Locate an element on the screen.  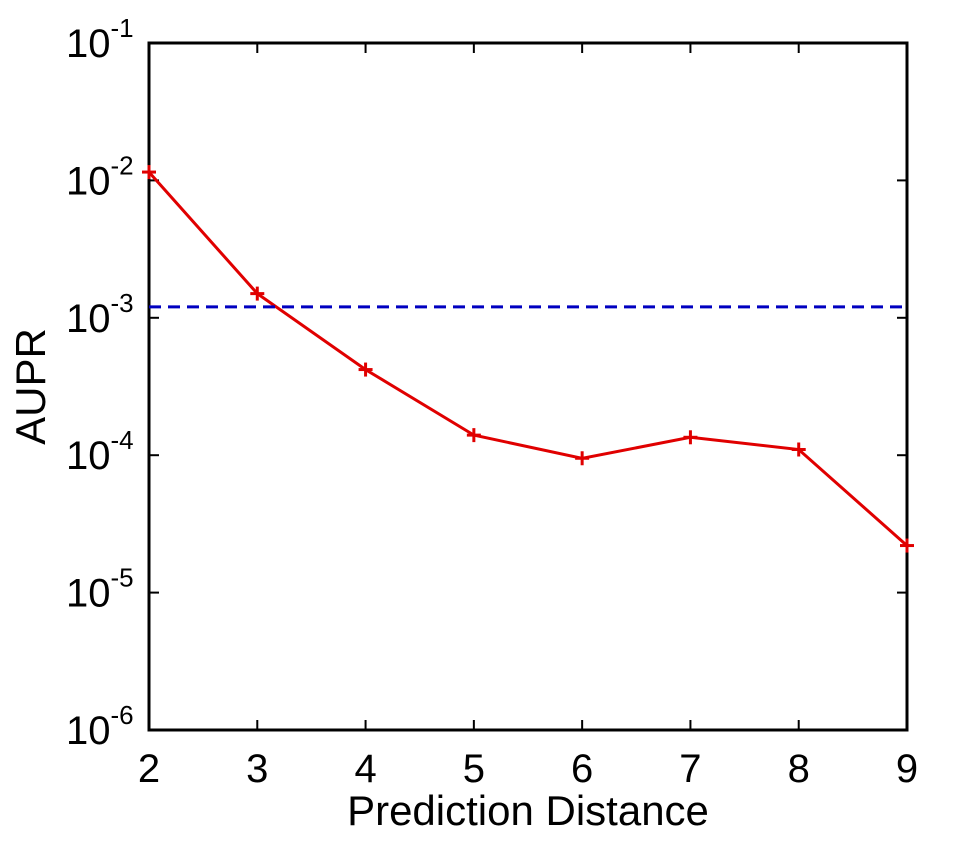
x-tick-label: 5 is located at coordinates (474, 769).